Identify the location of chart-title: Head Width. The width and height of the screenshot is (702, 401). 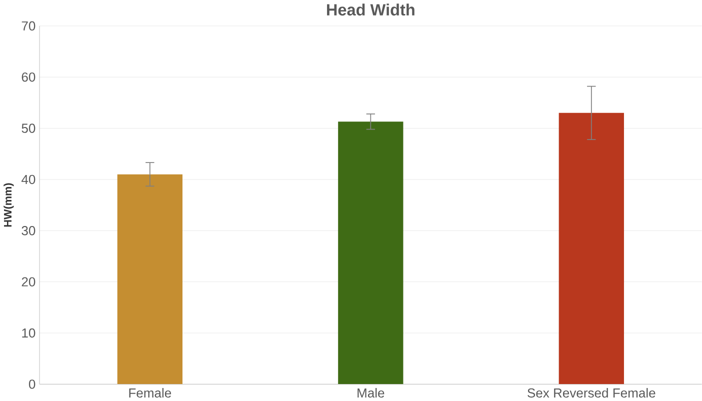
(370, 10).